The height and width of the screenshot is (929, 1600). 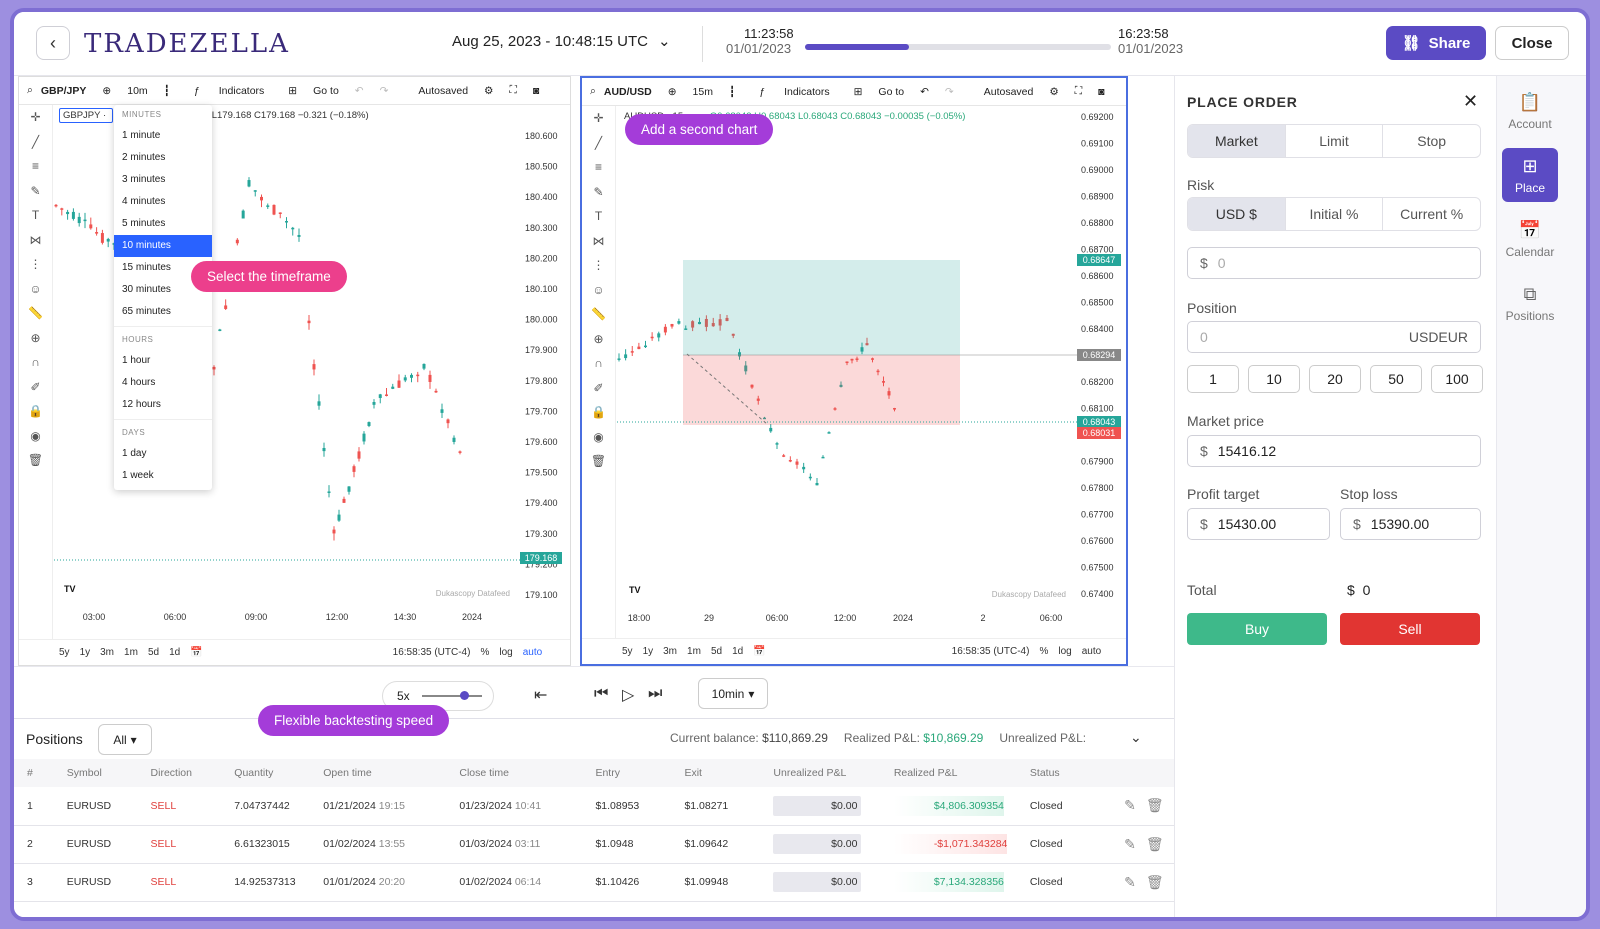 What do you see at coordinates (1054, 91) in the screenshot?
I see `settings-icon: ⚙` at bounding box center [1054, 91].